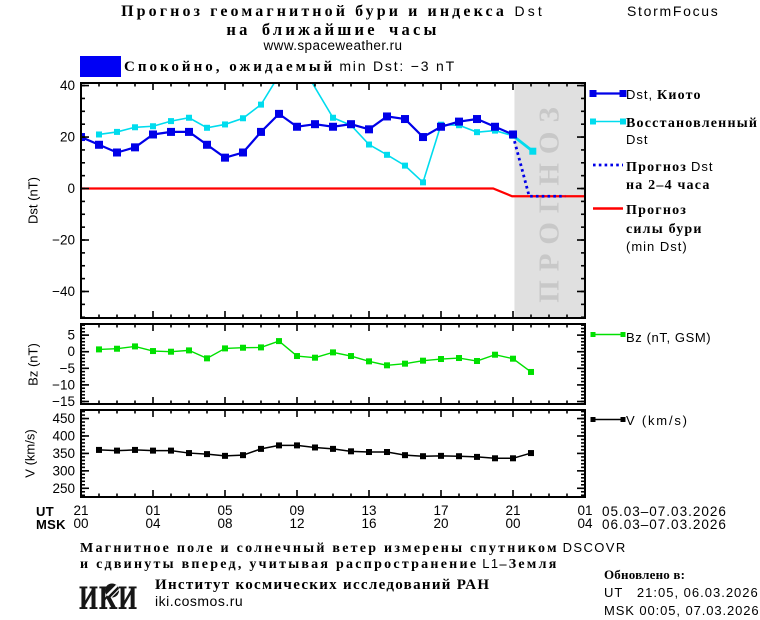 The height and width of the screenshot is (620, 760). I want to click on forecast-region, so click(549, 200).